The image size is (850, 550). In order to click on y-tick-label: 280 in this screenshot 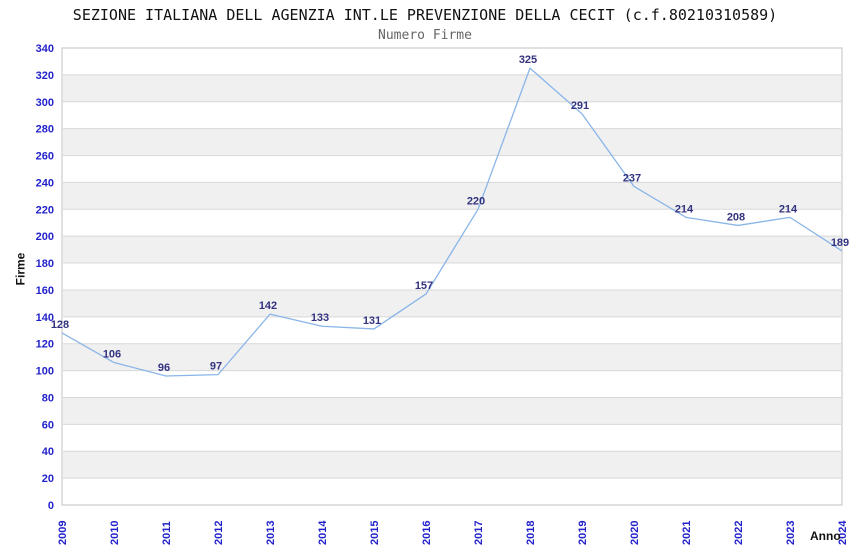, I will do `click(45, 130)`.